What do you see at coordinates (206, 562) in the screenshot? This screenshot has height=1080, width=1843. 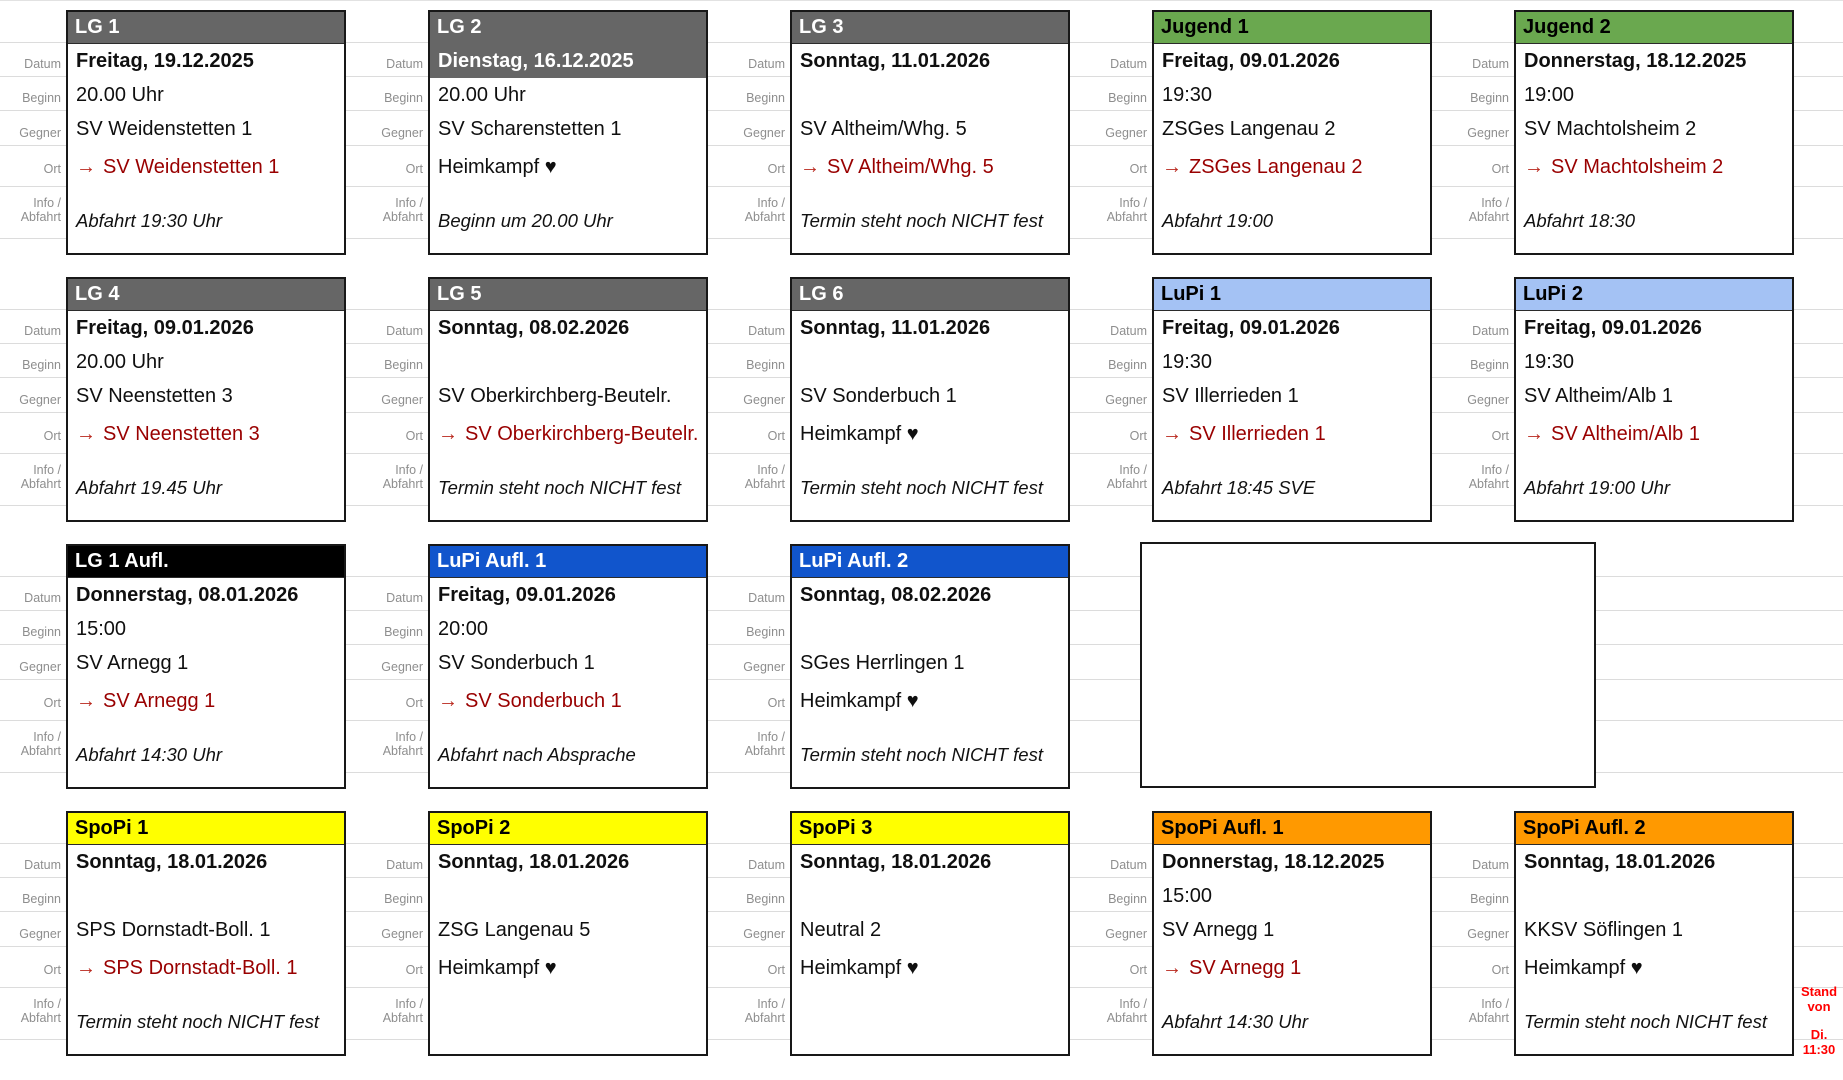 I see `card-header: LG 1 Aufl.` at bounding box center [206, 562].